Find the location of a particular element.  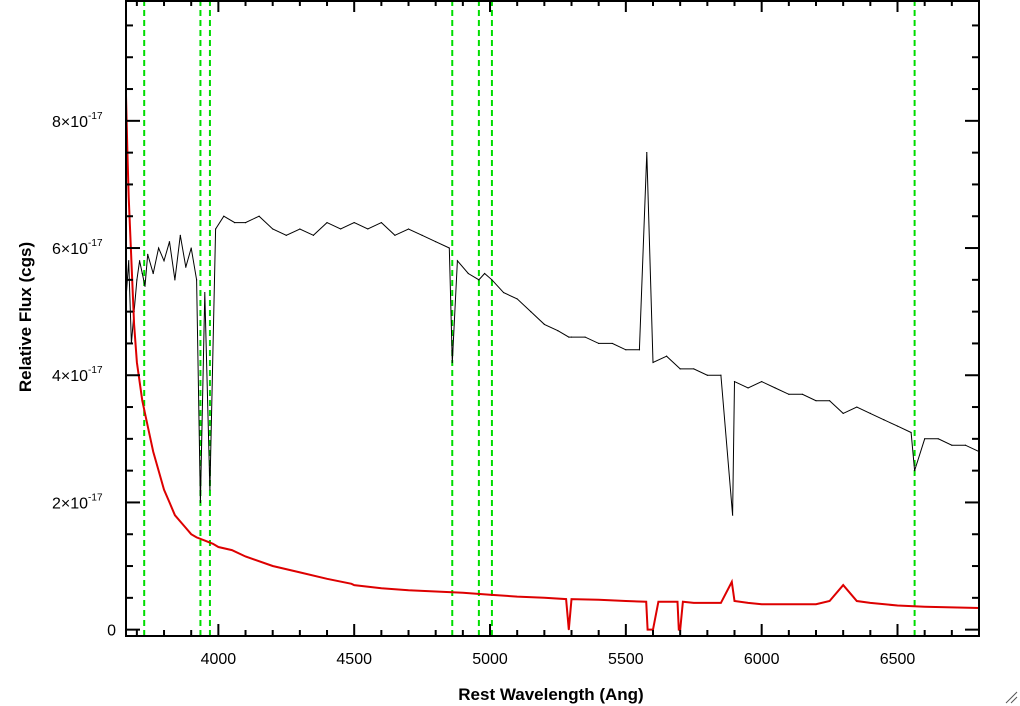

y-tick-label: 2×10⁻¹⁷ is located at coordinates (77, 502).